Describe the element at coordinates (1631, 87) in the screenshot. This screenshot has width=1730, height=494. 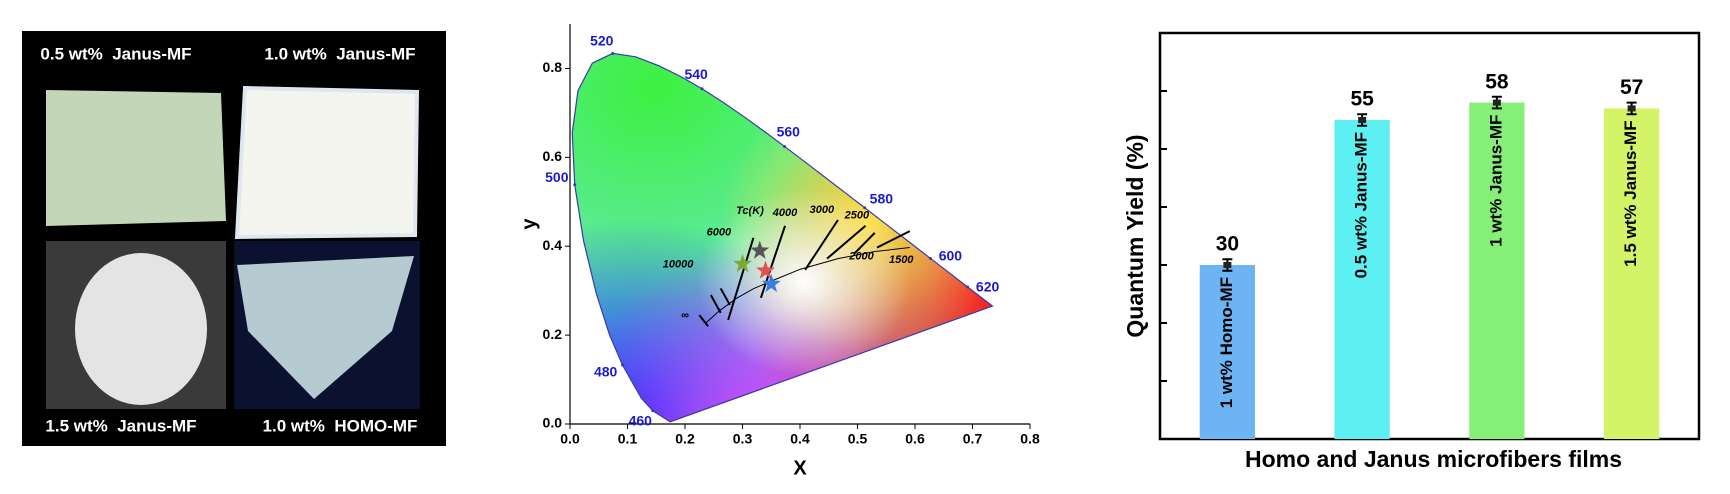
I see `value-label: 57` at that location.